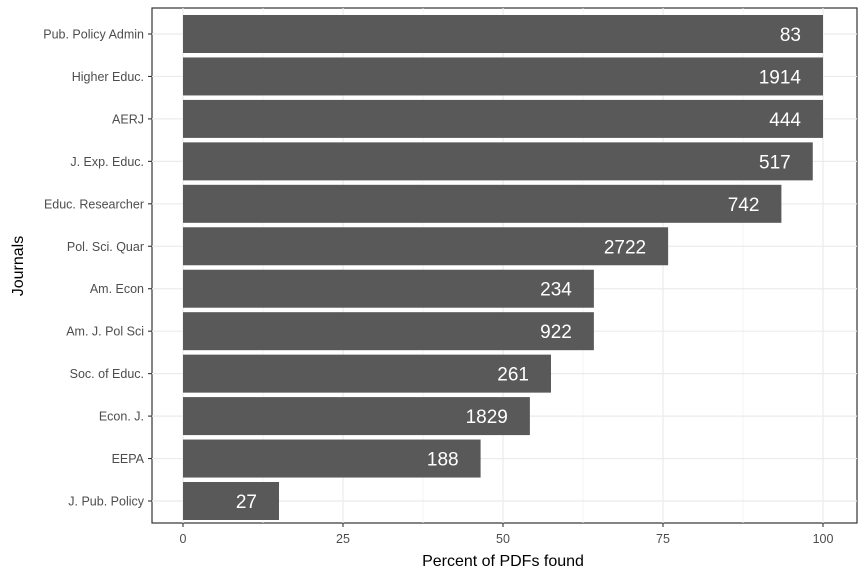 This screenshot has width=864, height=576. I want to click on x-tick-label: 100, so click(823, 539).